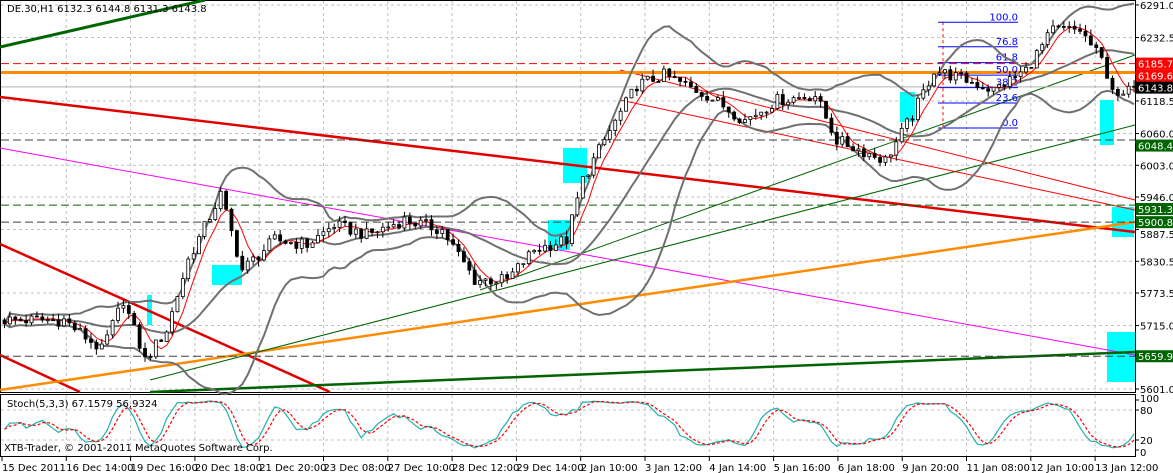 The width and height of the screenshot is (1173, 473). What do you see at coordinates (1007, 70) in the screenshot?
I see `fib-level-label: 50.0` at bounding box center [1007, 70].